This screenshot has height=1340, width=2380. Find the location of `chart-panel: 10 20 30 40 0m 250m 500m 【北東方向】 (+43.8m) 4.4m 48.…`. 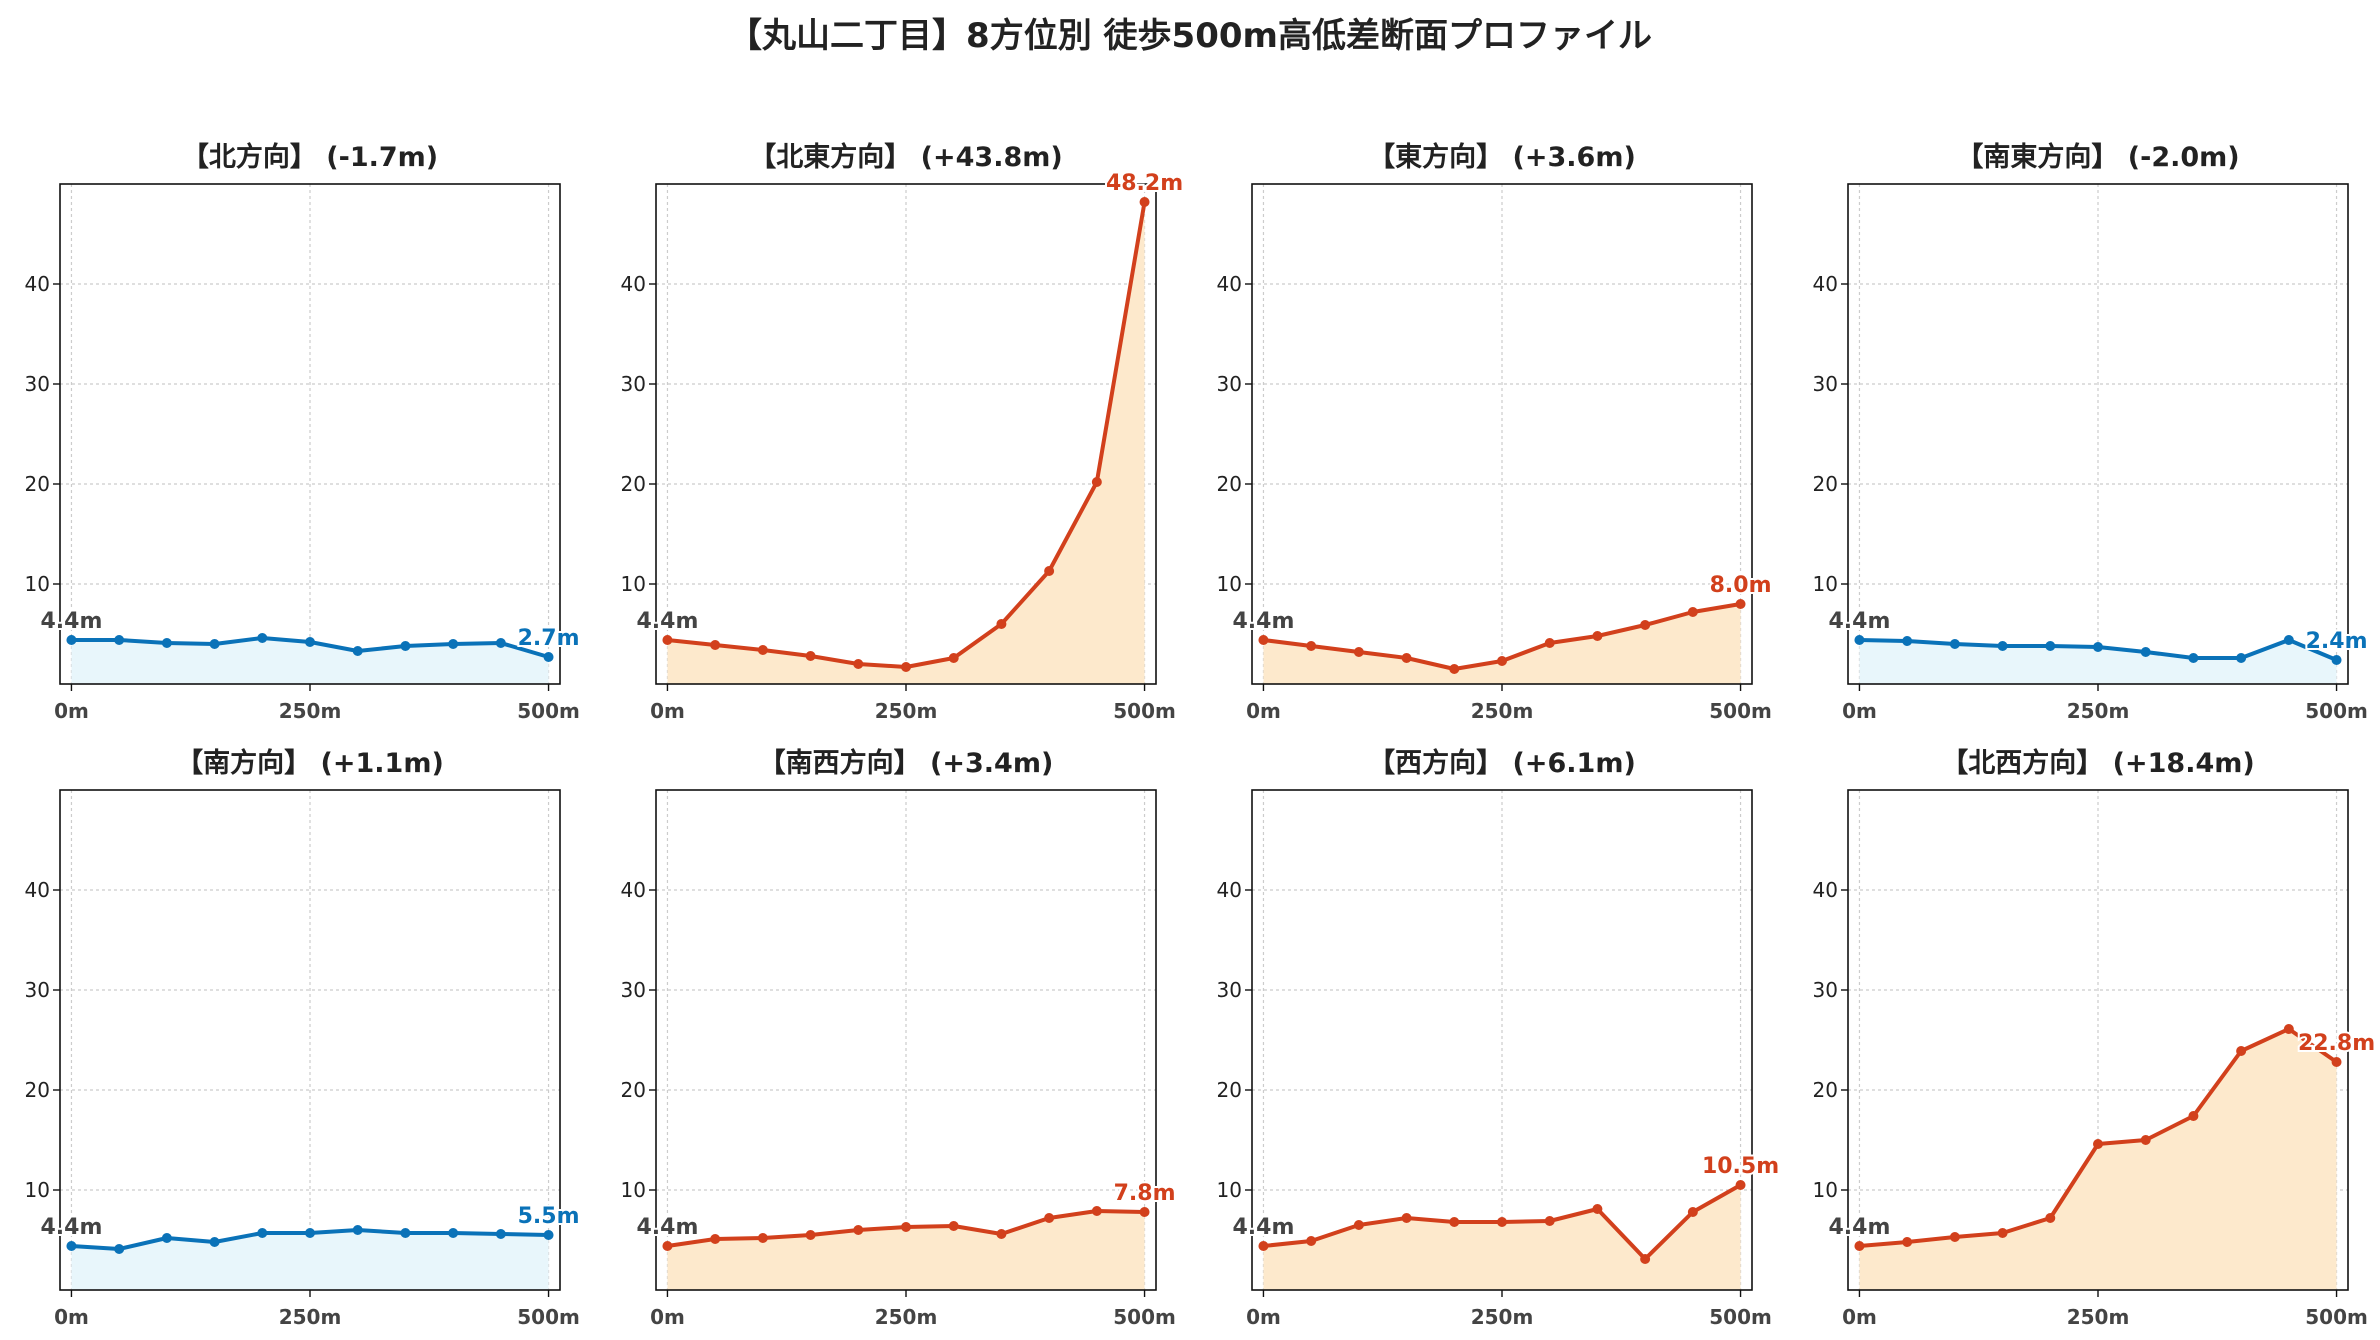

chart-panel: 10 20 30 40 0m 250m 500m 【北東方向】 (+43.8m) 4.4m 48.… is located at coordinates (903, 432).